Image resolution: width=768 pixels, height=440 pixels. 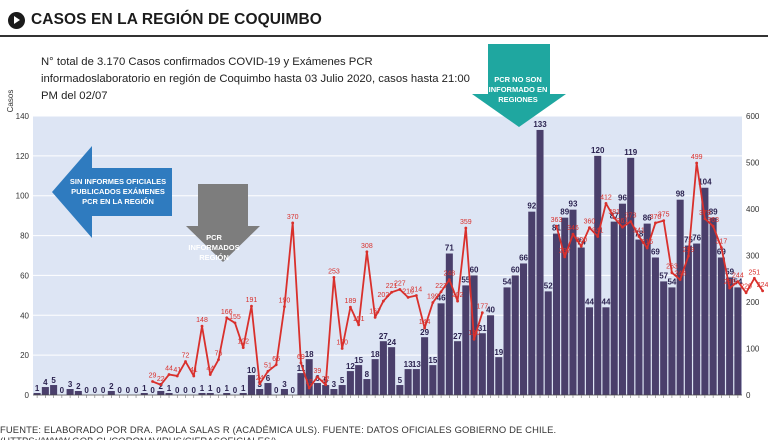 What do you see at coordinates (482, 328) in the screenshot?
I see `bar-data-label: 31` at bounding box center [482, 328].